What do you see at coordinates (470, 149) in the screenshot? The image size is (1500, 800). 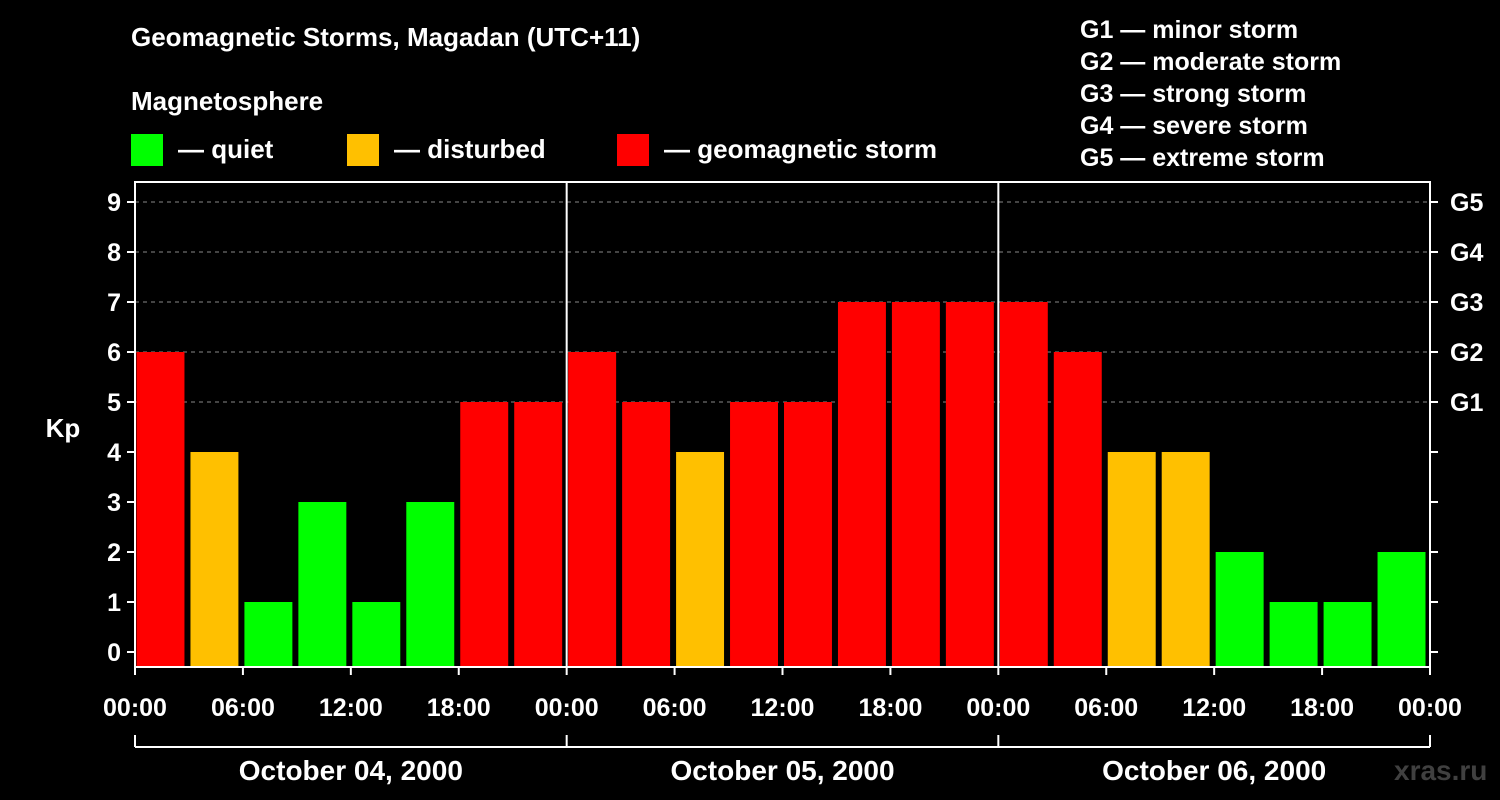 I see `legend-label-disturbed: — disturbed` at bounding box center [470, 149].